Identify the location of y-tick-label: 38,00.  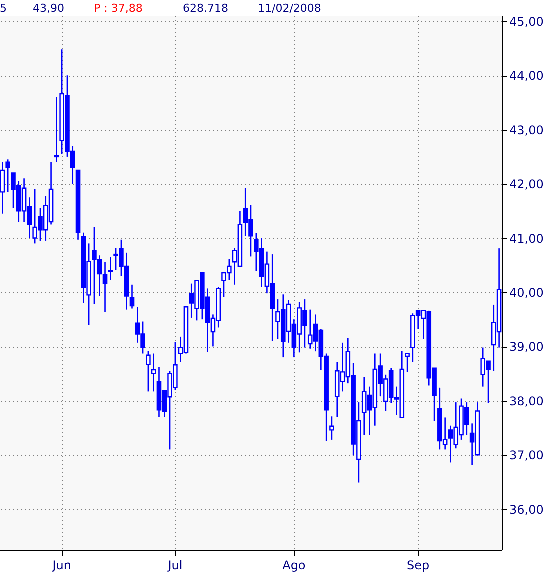
(527, 401).